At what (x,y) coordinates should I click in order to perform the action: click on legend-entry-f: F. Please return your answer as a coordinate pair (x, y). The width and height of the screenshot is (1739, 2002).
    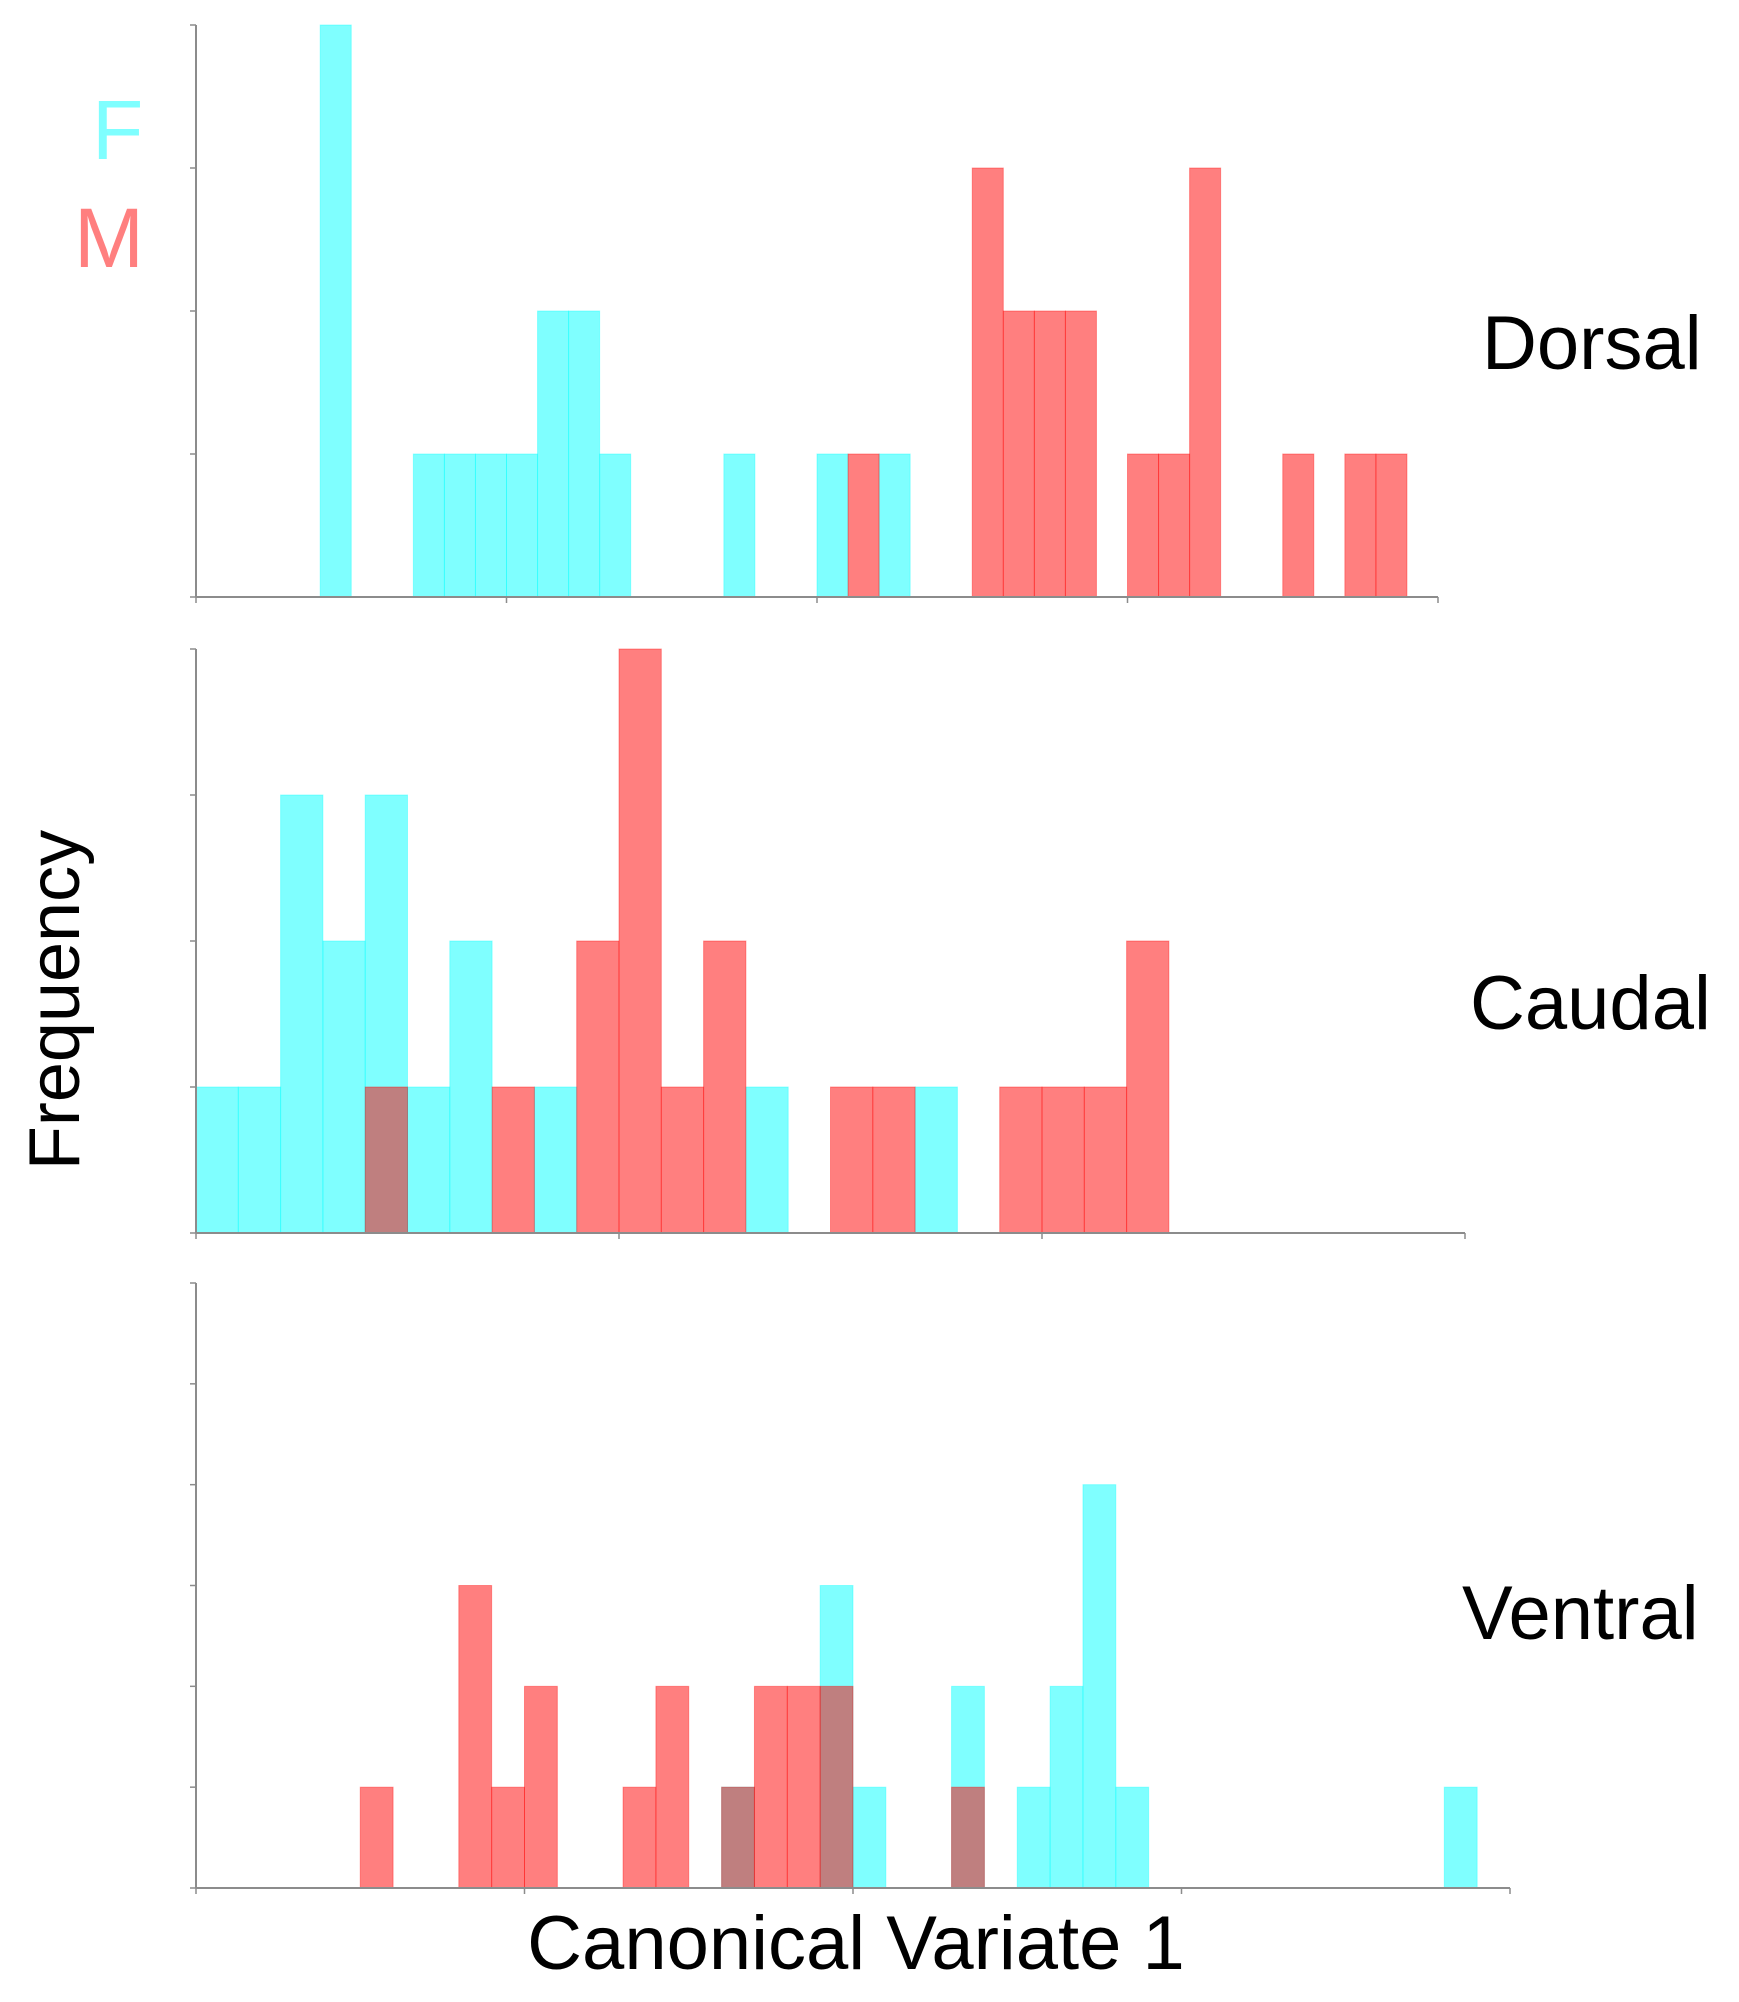
    Looking at the image, I should click on (118, 130).